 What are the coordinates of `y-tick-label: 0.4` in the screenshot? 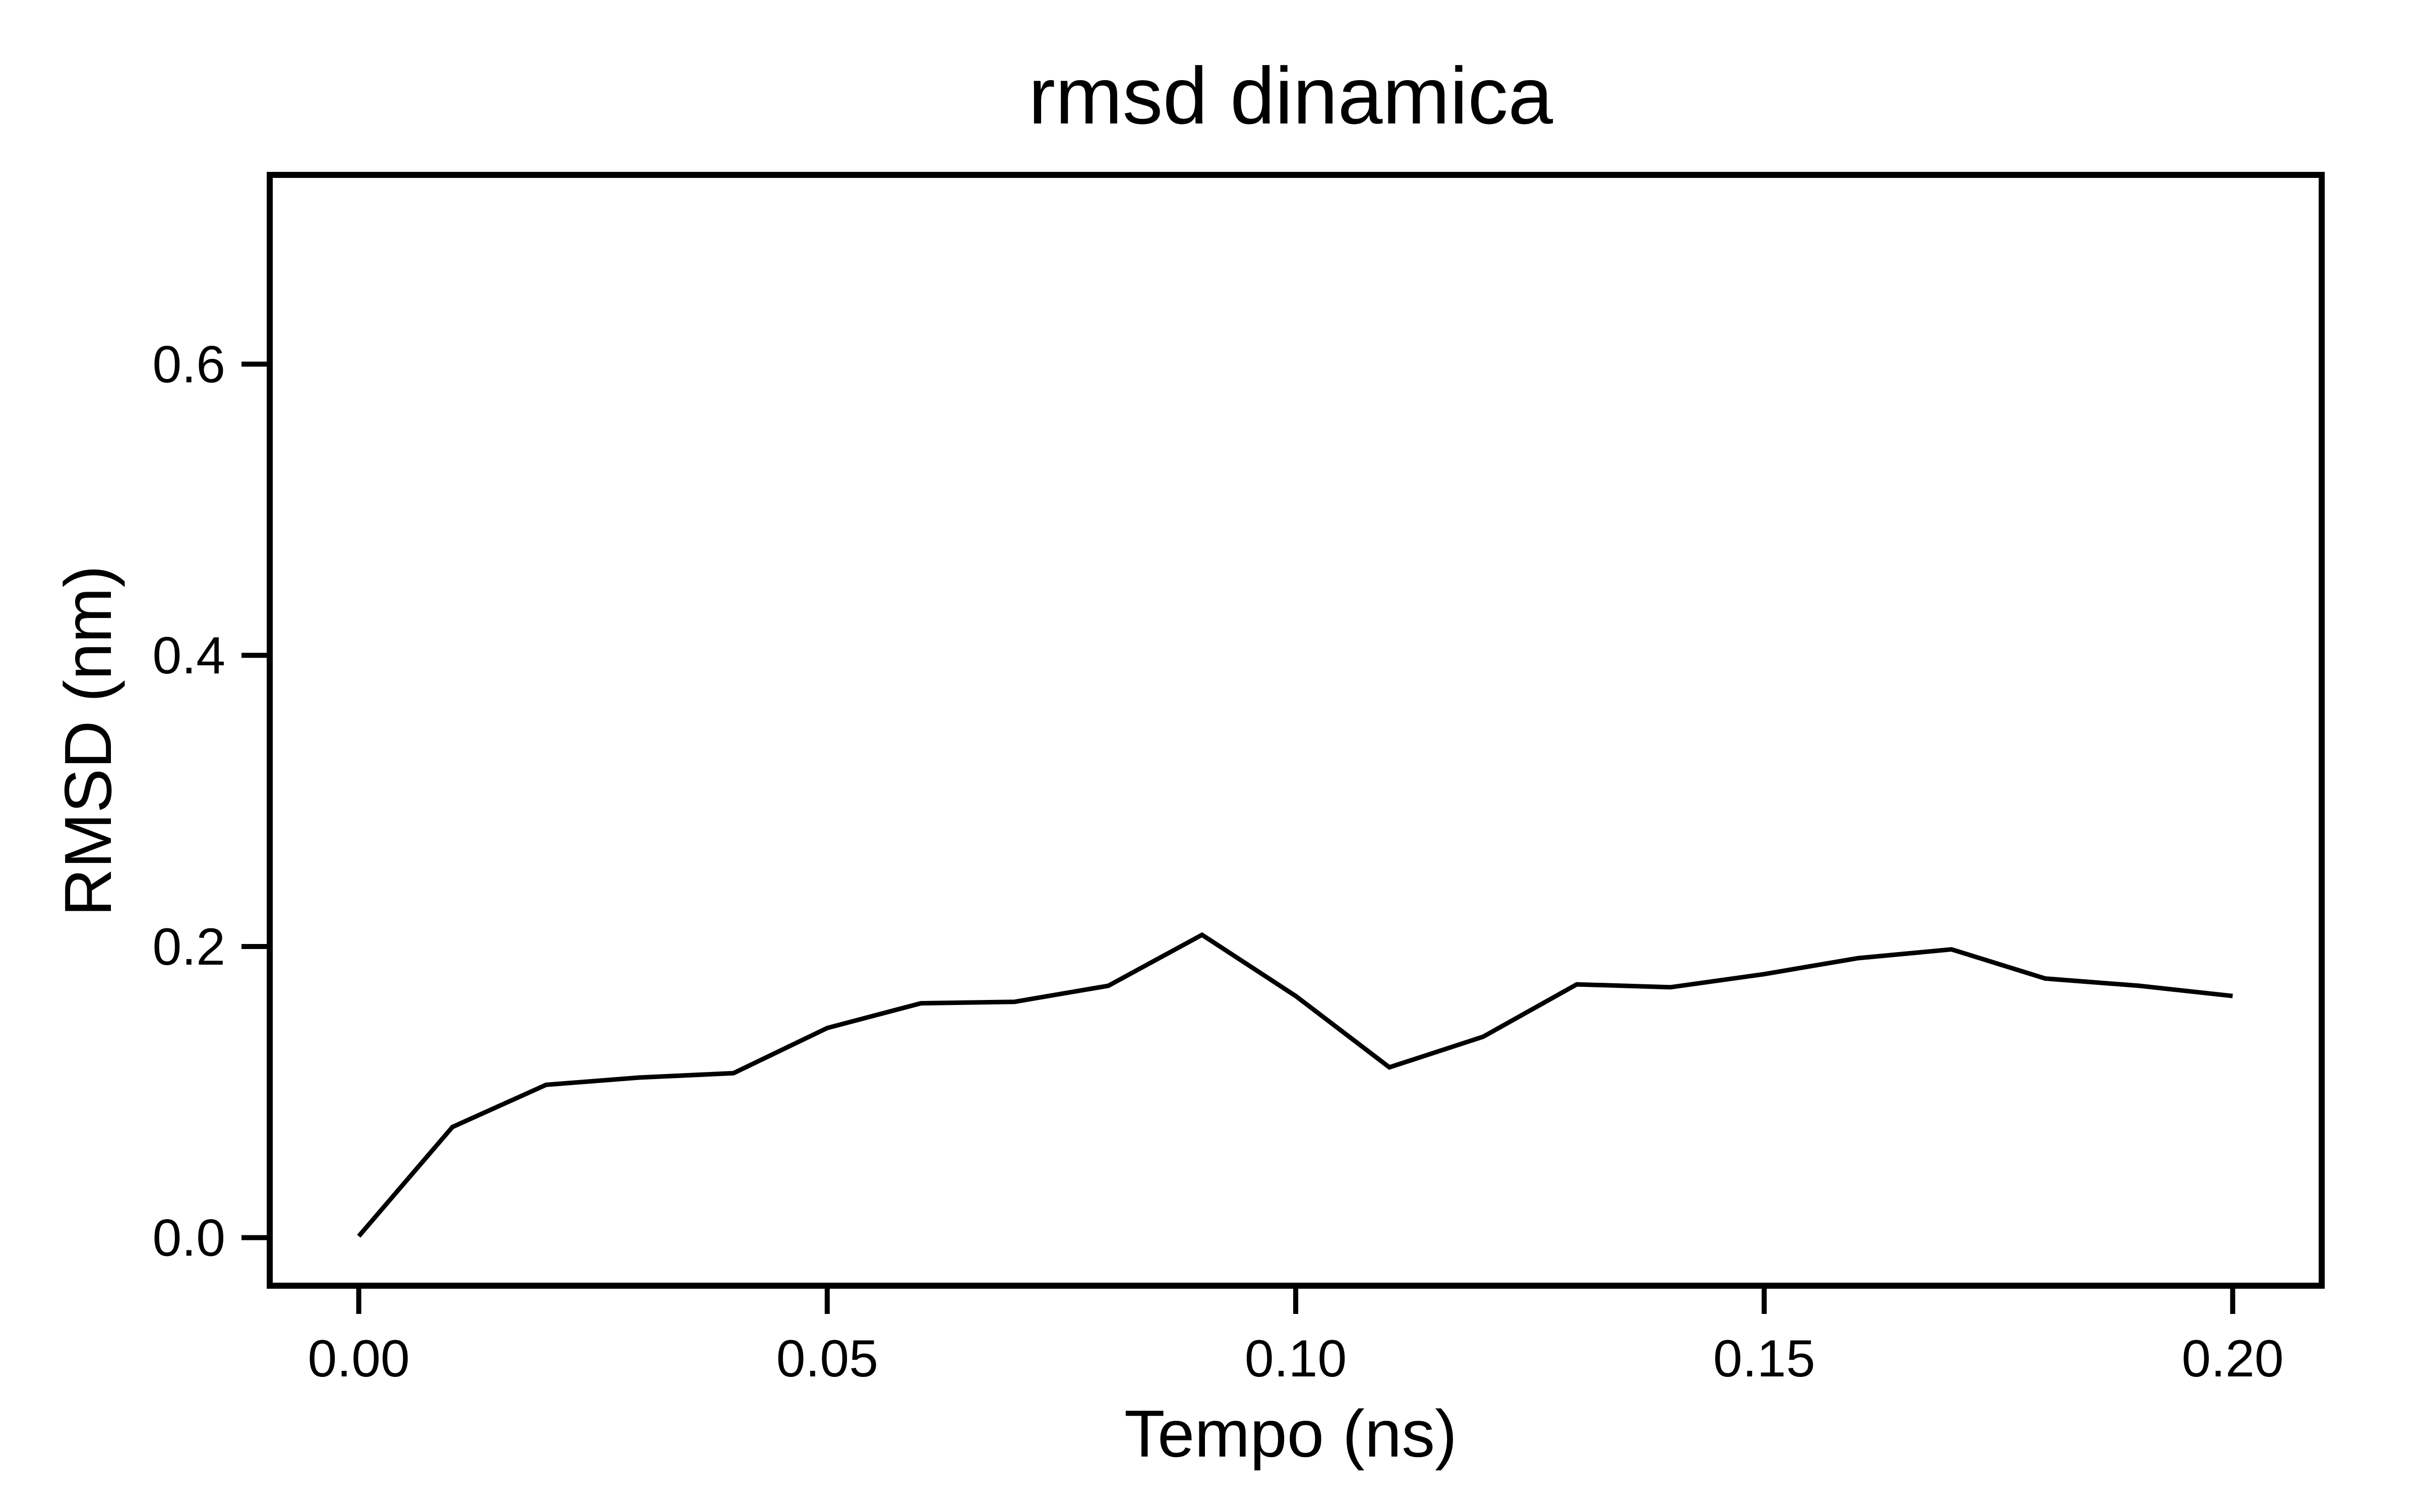 It's located at (188, 655).